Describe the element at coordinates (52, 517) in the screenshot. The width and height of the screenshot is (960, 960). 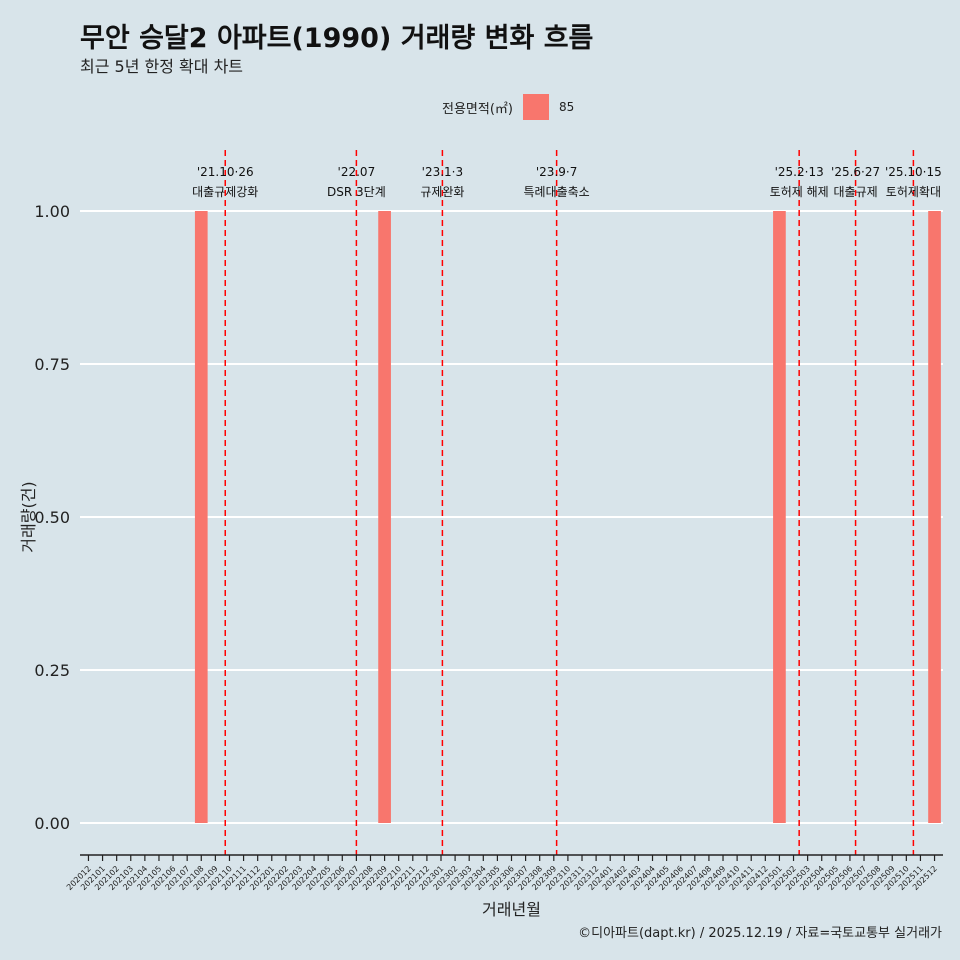
I see `y-tick-label: 0.50` at that location.